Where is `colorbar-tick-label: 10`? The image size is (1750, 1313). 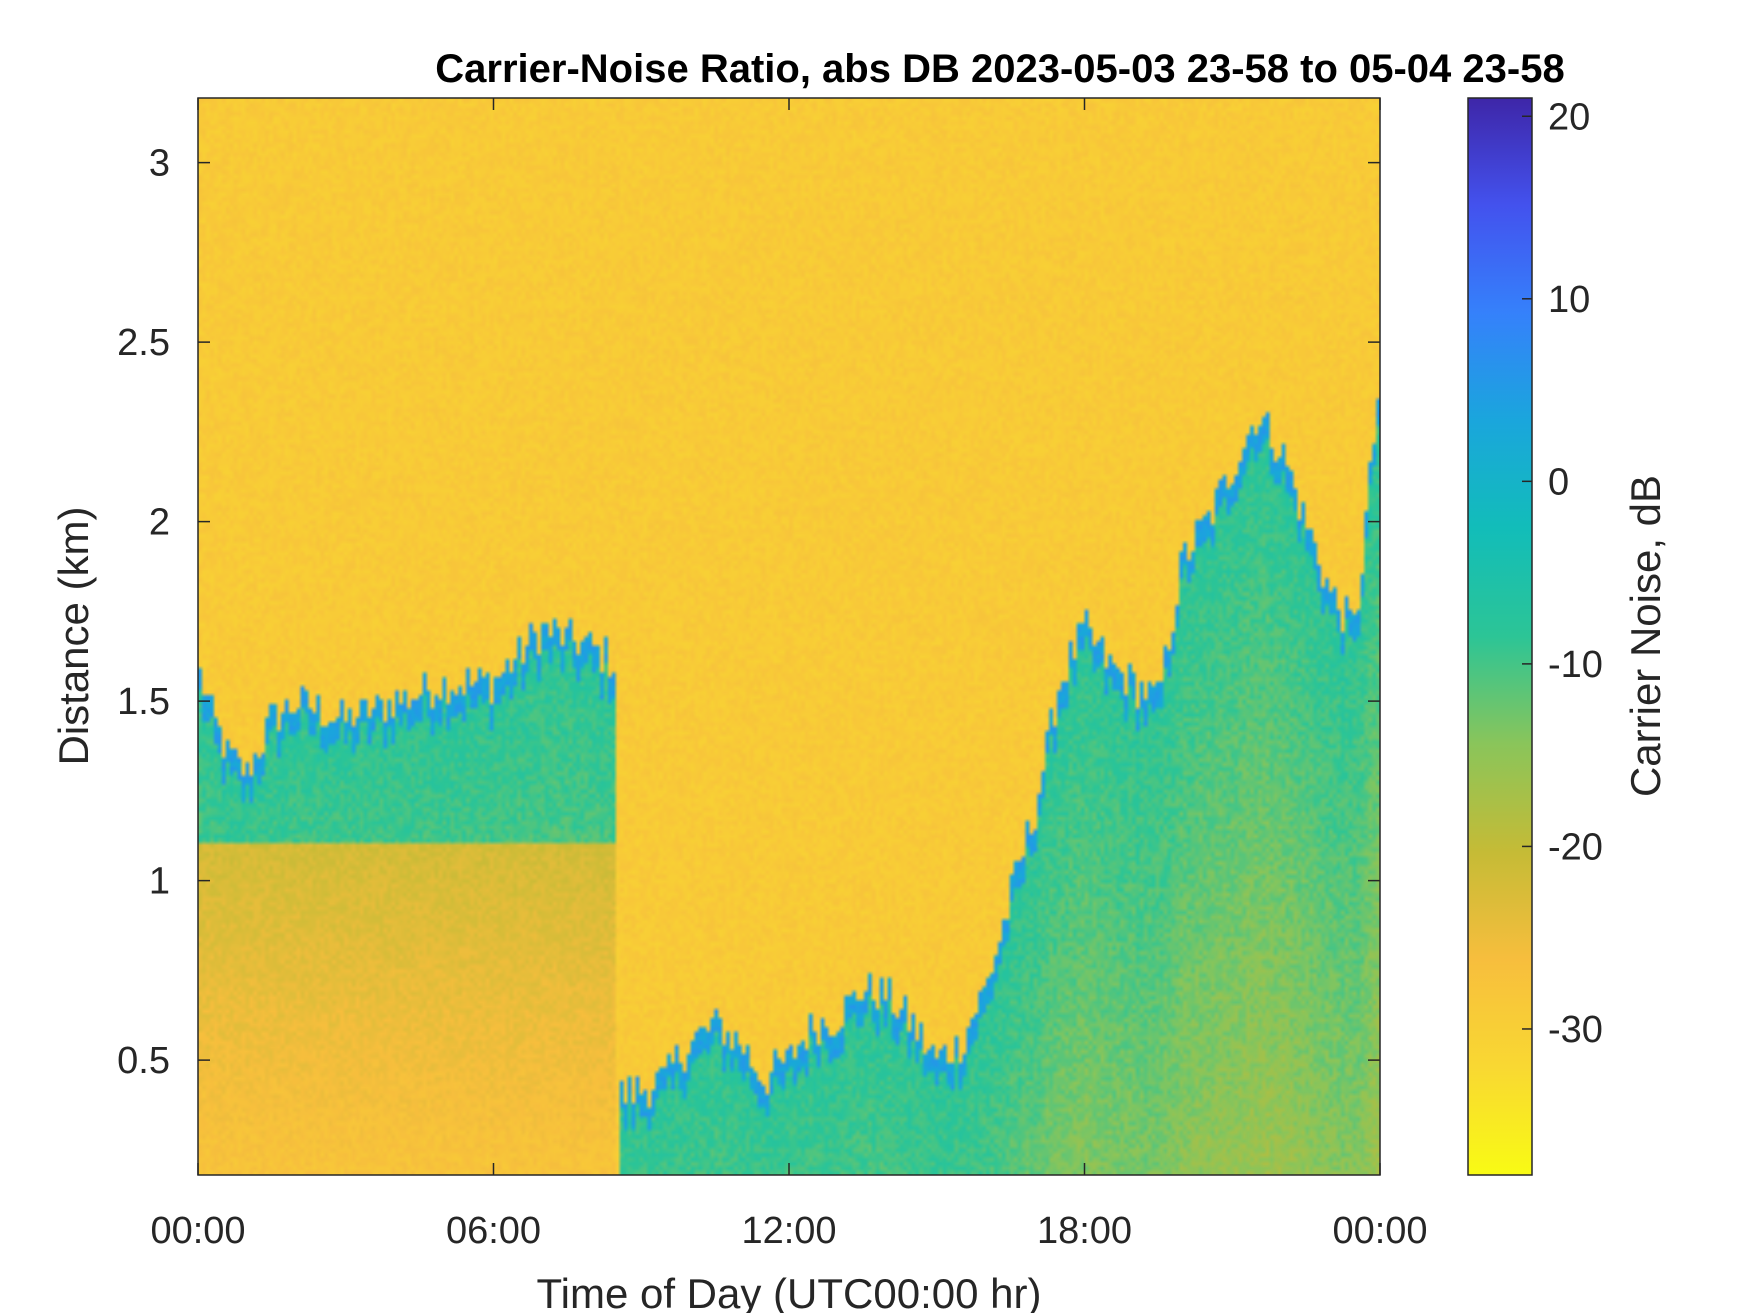
colorbar-tick-label: 10 is located at coordinates (1569, 300).